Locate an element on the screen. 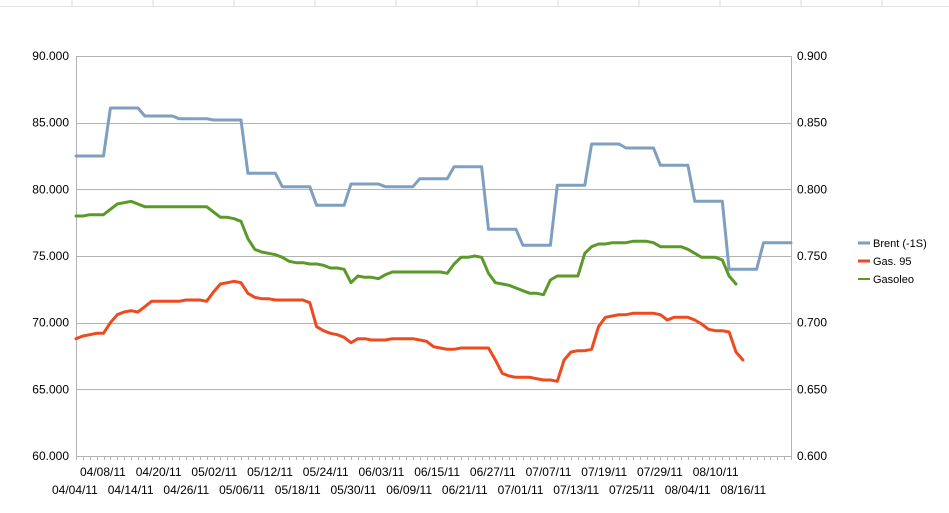 This screenshot has width=949, height=513. x-tick-label: 04/08/11 is located at coordinates (103, 472).